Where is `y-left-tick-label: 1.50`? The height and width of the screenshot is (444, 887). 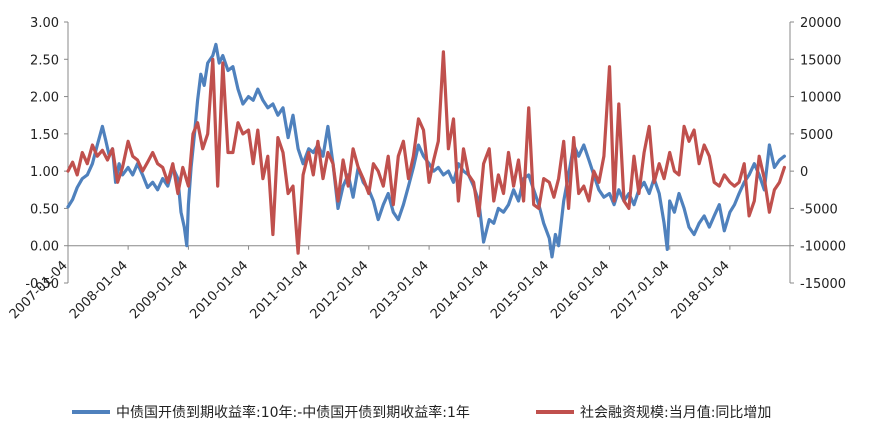 y-left-tick-label: 1.50 is located at coordinates (44, 135).